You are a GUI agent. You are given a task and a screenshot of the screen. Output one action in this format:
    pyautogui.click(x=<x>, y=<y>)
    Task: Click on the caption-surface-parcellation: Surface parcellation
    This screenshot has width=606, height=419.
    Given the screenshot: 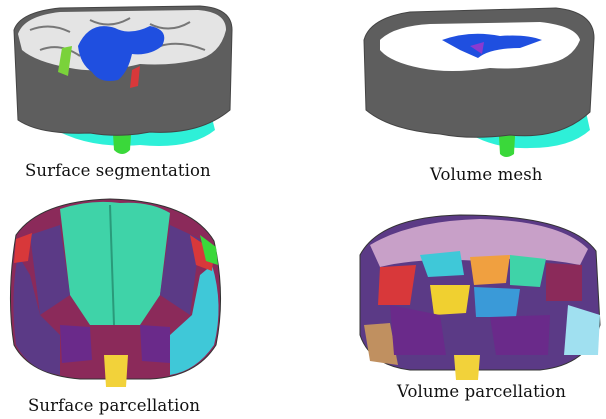 What is the action you would take?
    pyautogui.click(x=114, y=405)
    